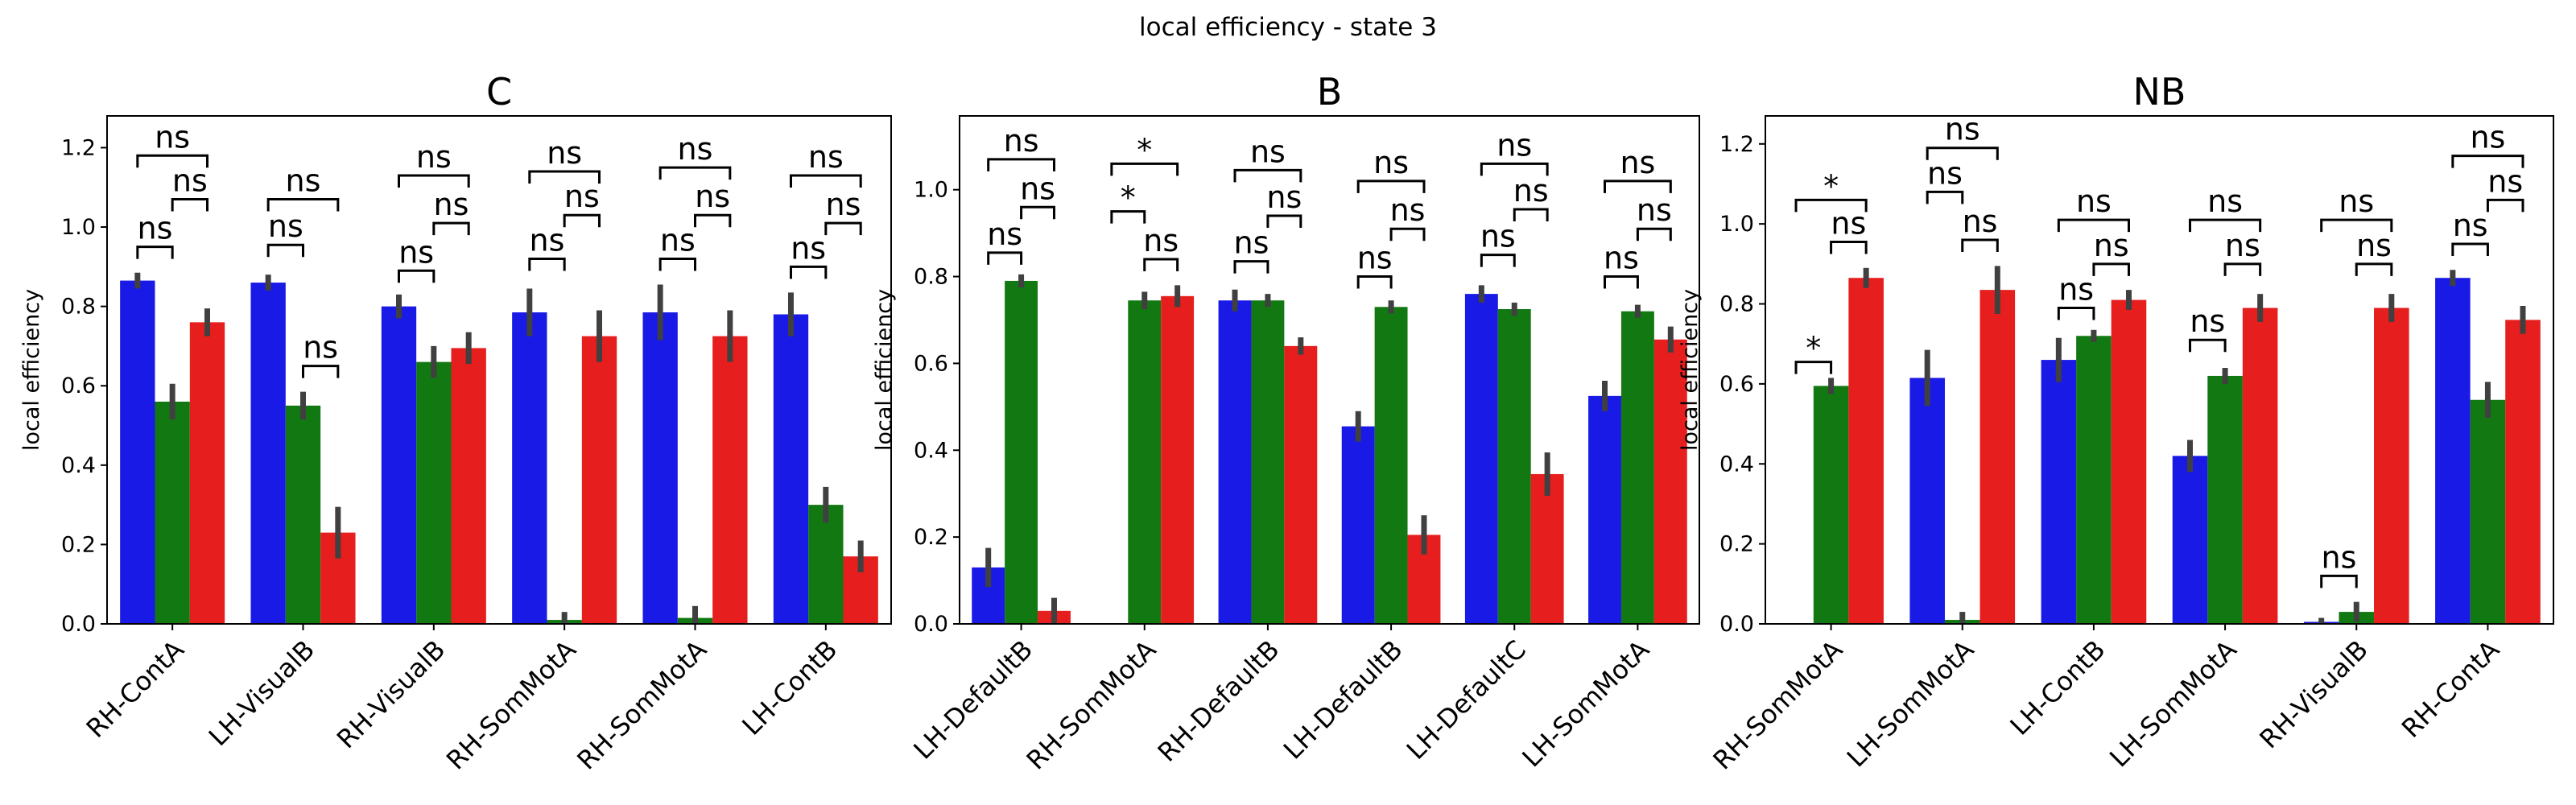  I want to click on y-tick-label: 0.2, so click(1736, 544).